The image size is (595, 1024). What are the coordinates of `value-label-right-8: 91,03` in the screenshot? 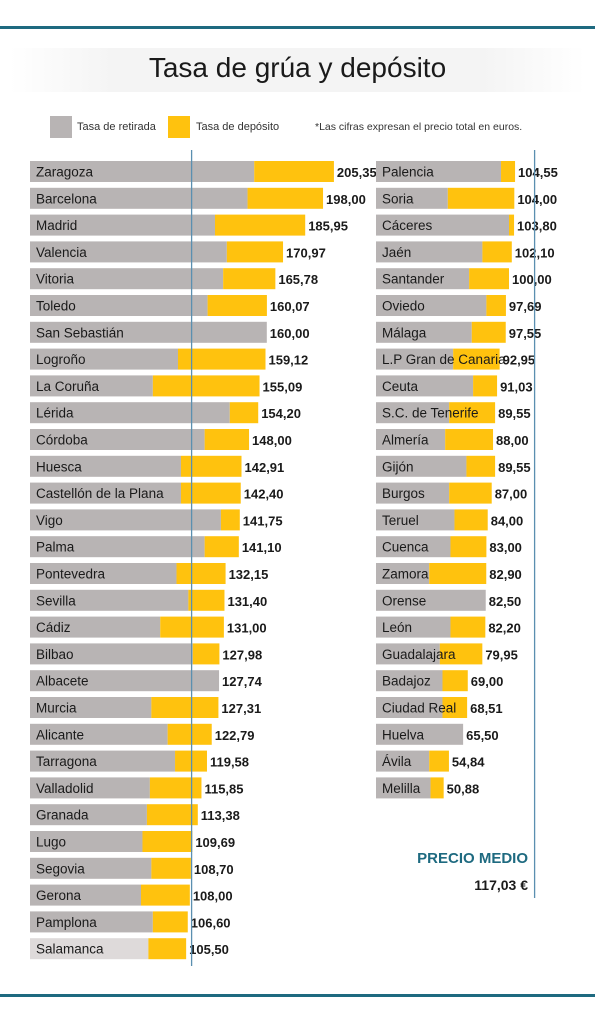 It's located at (516, 386).